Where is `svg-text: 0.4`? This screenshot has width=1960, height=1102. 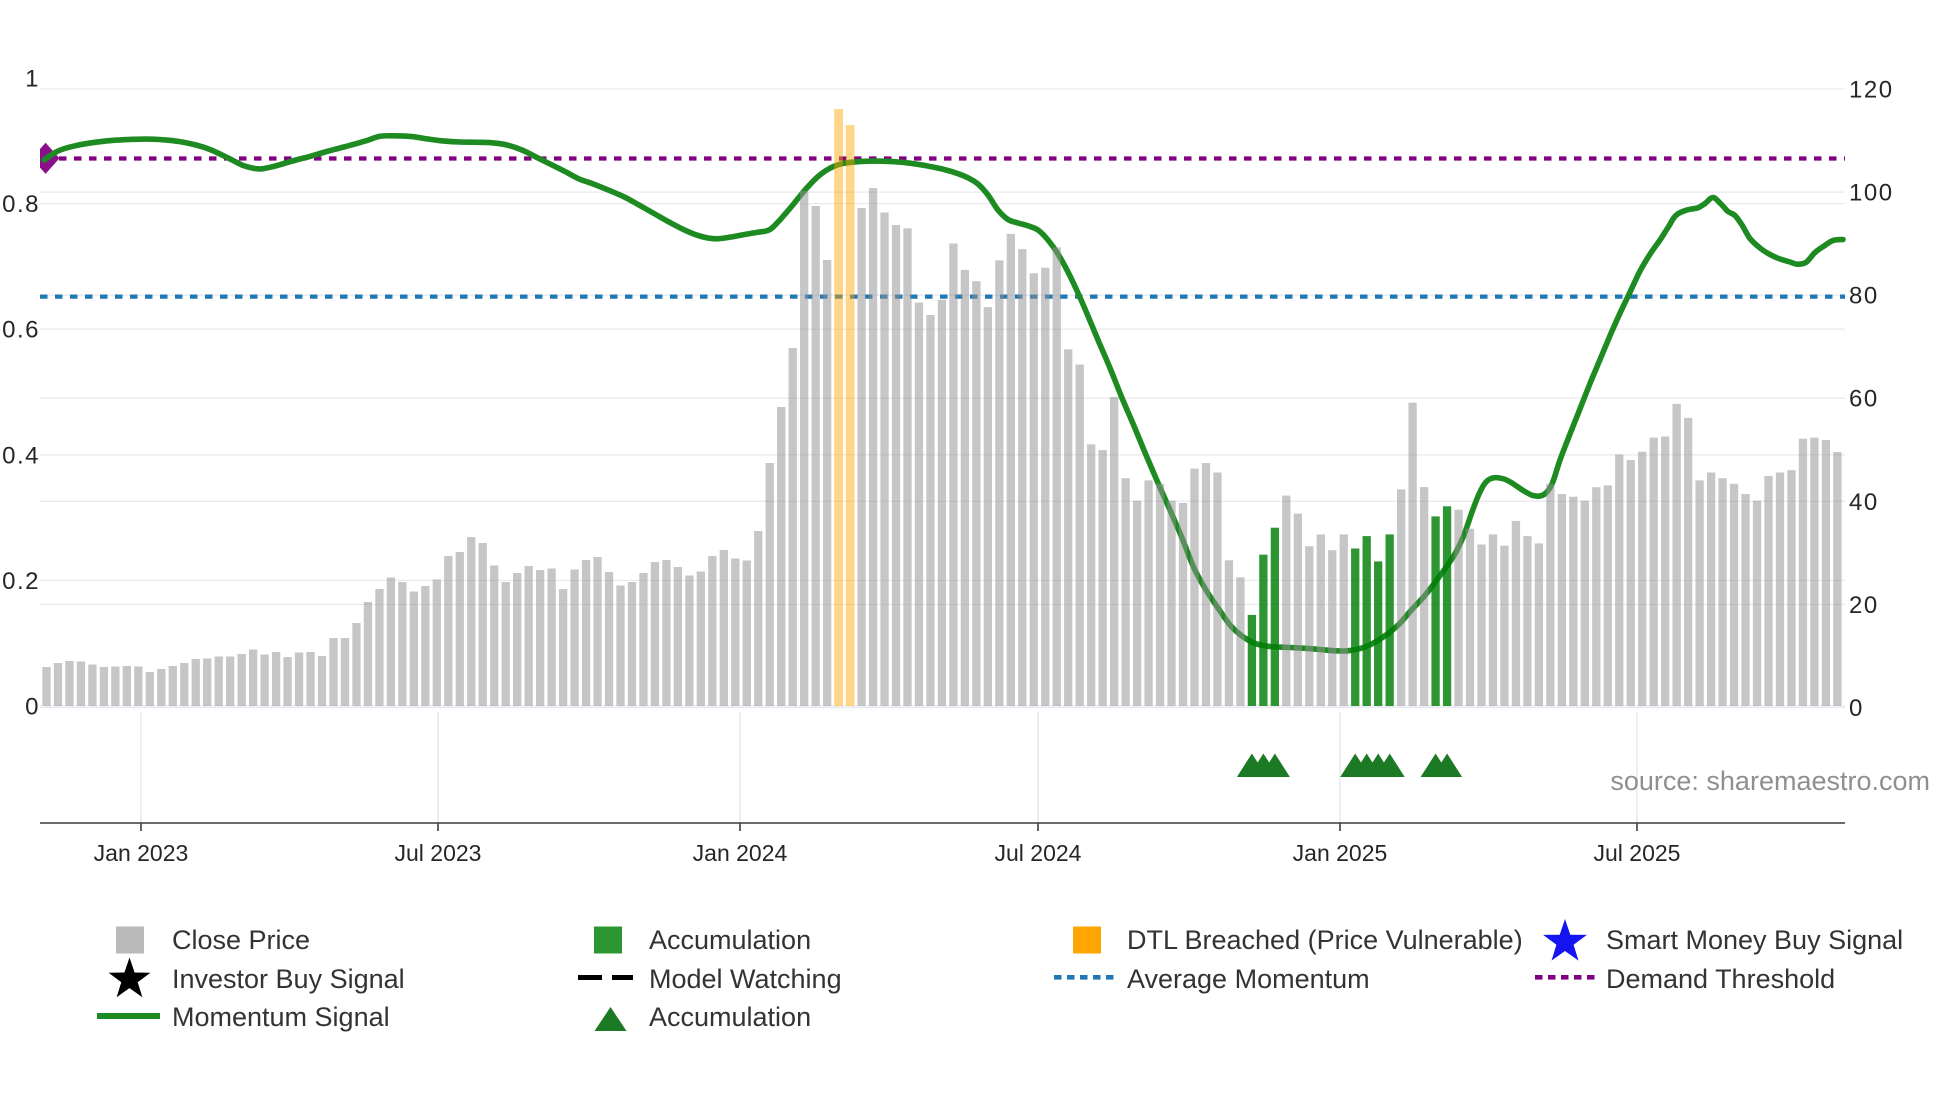 svg-text: 0.4 is located at coordinates (21, 455).